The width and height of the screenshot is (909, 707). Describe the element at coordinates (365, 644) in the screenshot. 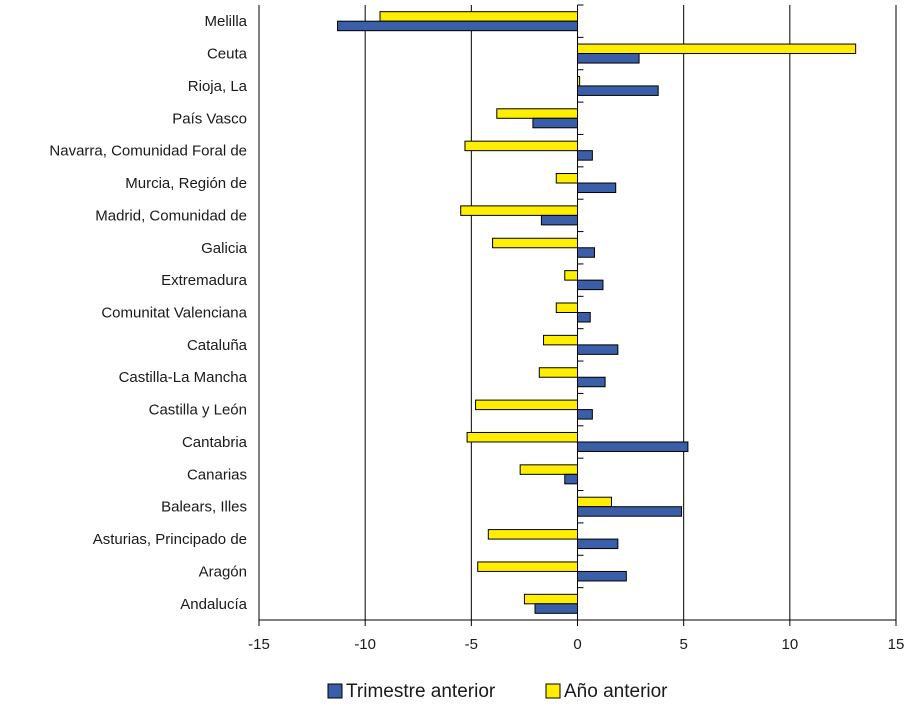

I see `x-tick-label: -10` at that location.